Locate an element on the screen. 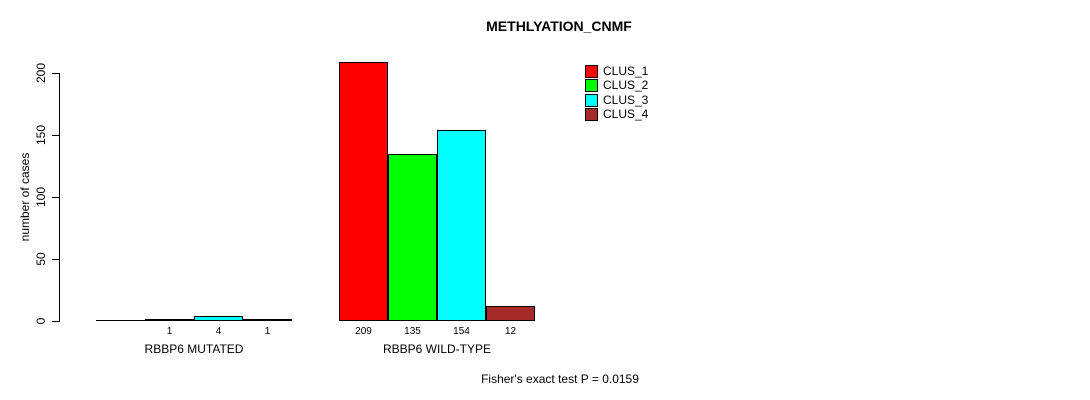 This screenshot has width=1090, height=400. legend-row: CLUS_2 is located at coordinates (645, 86).